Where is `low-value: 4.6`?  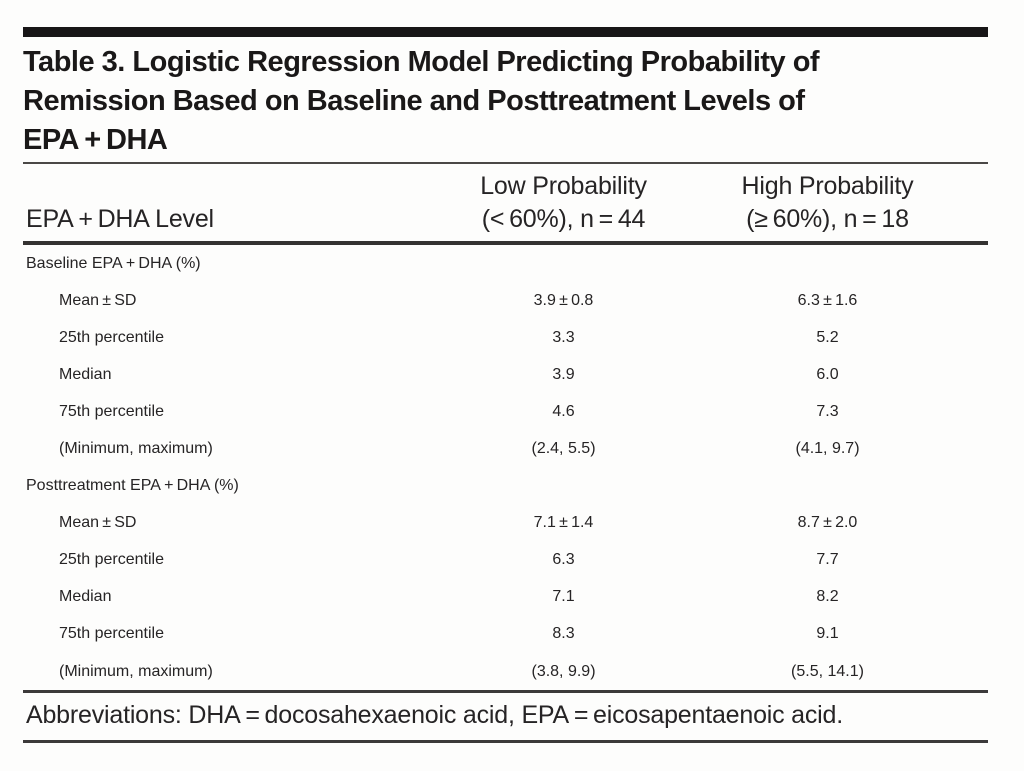
low-value: 4.6 is located at coordinates (563, 411).